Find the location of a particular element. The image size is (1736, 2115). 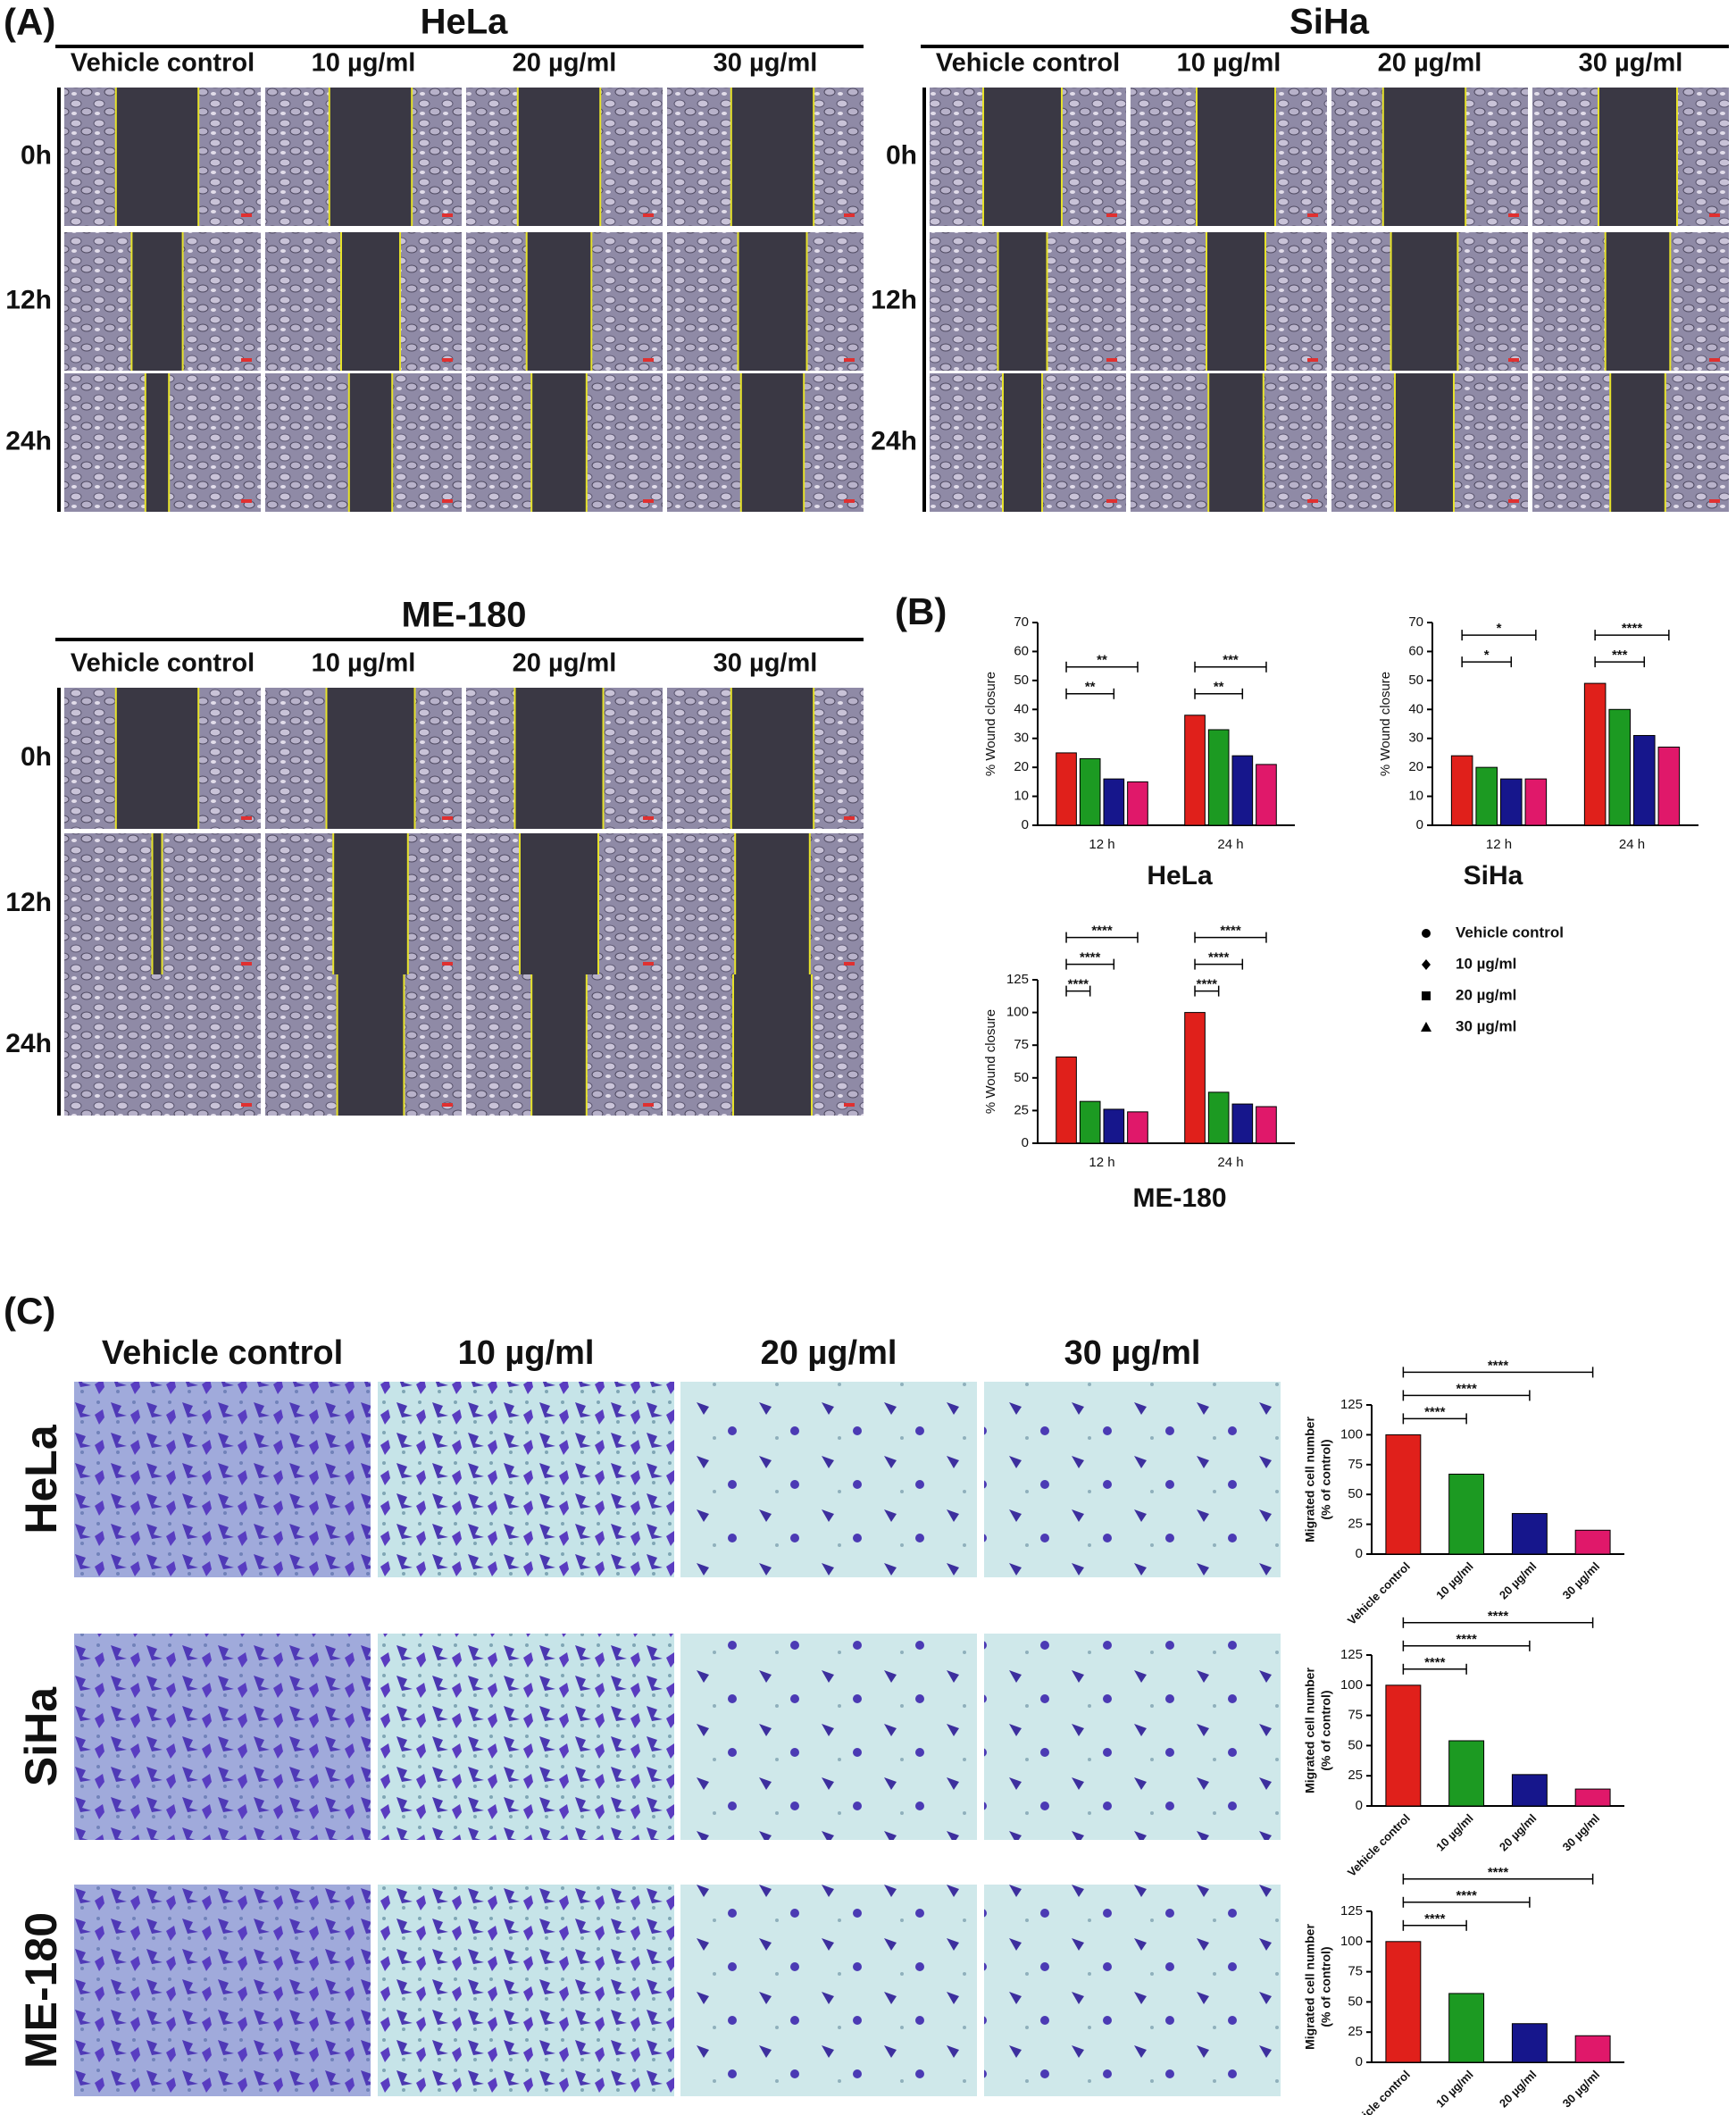

panel-label: (C) is located at coordinates (29, 1311).